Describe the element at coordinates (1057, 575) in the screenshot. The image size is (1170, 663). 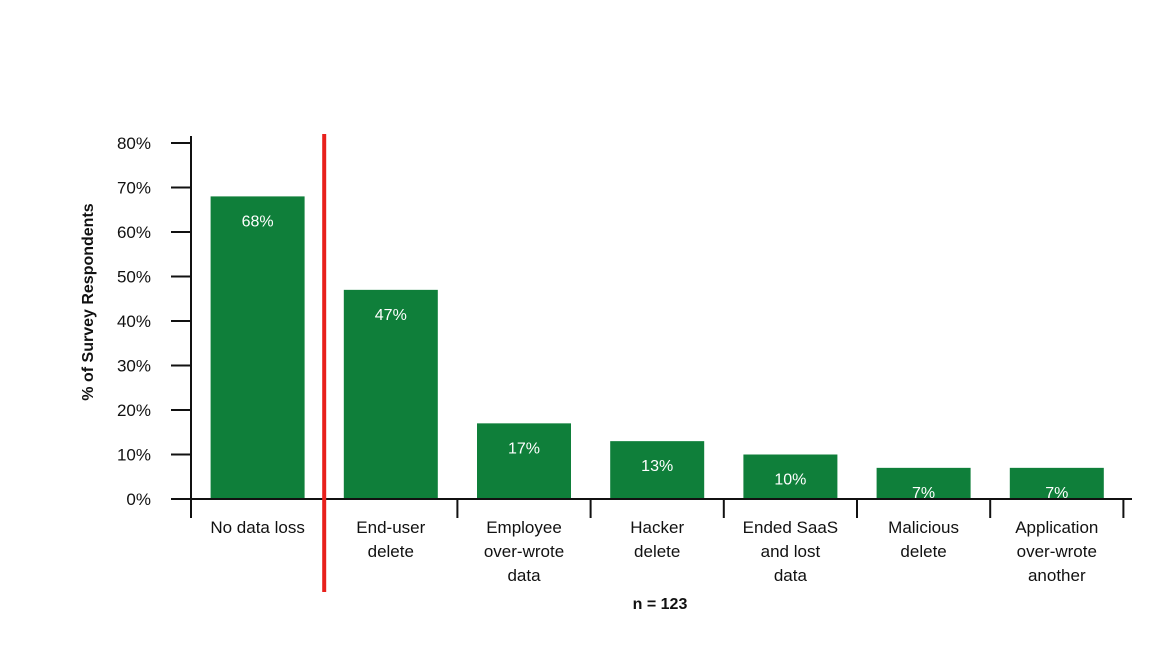
I see `category-label-line: another` at that location.